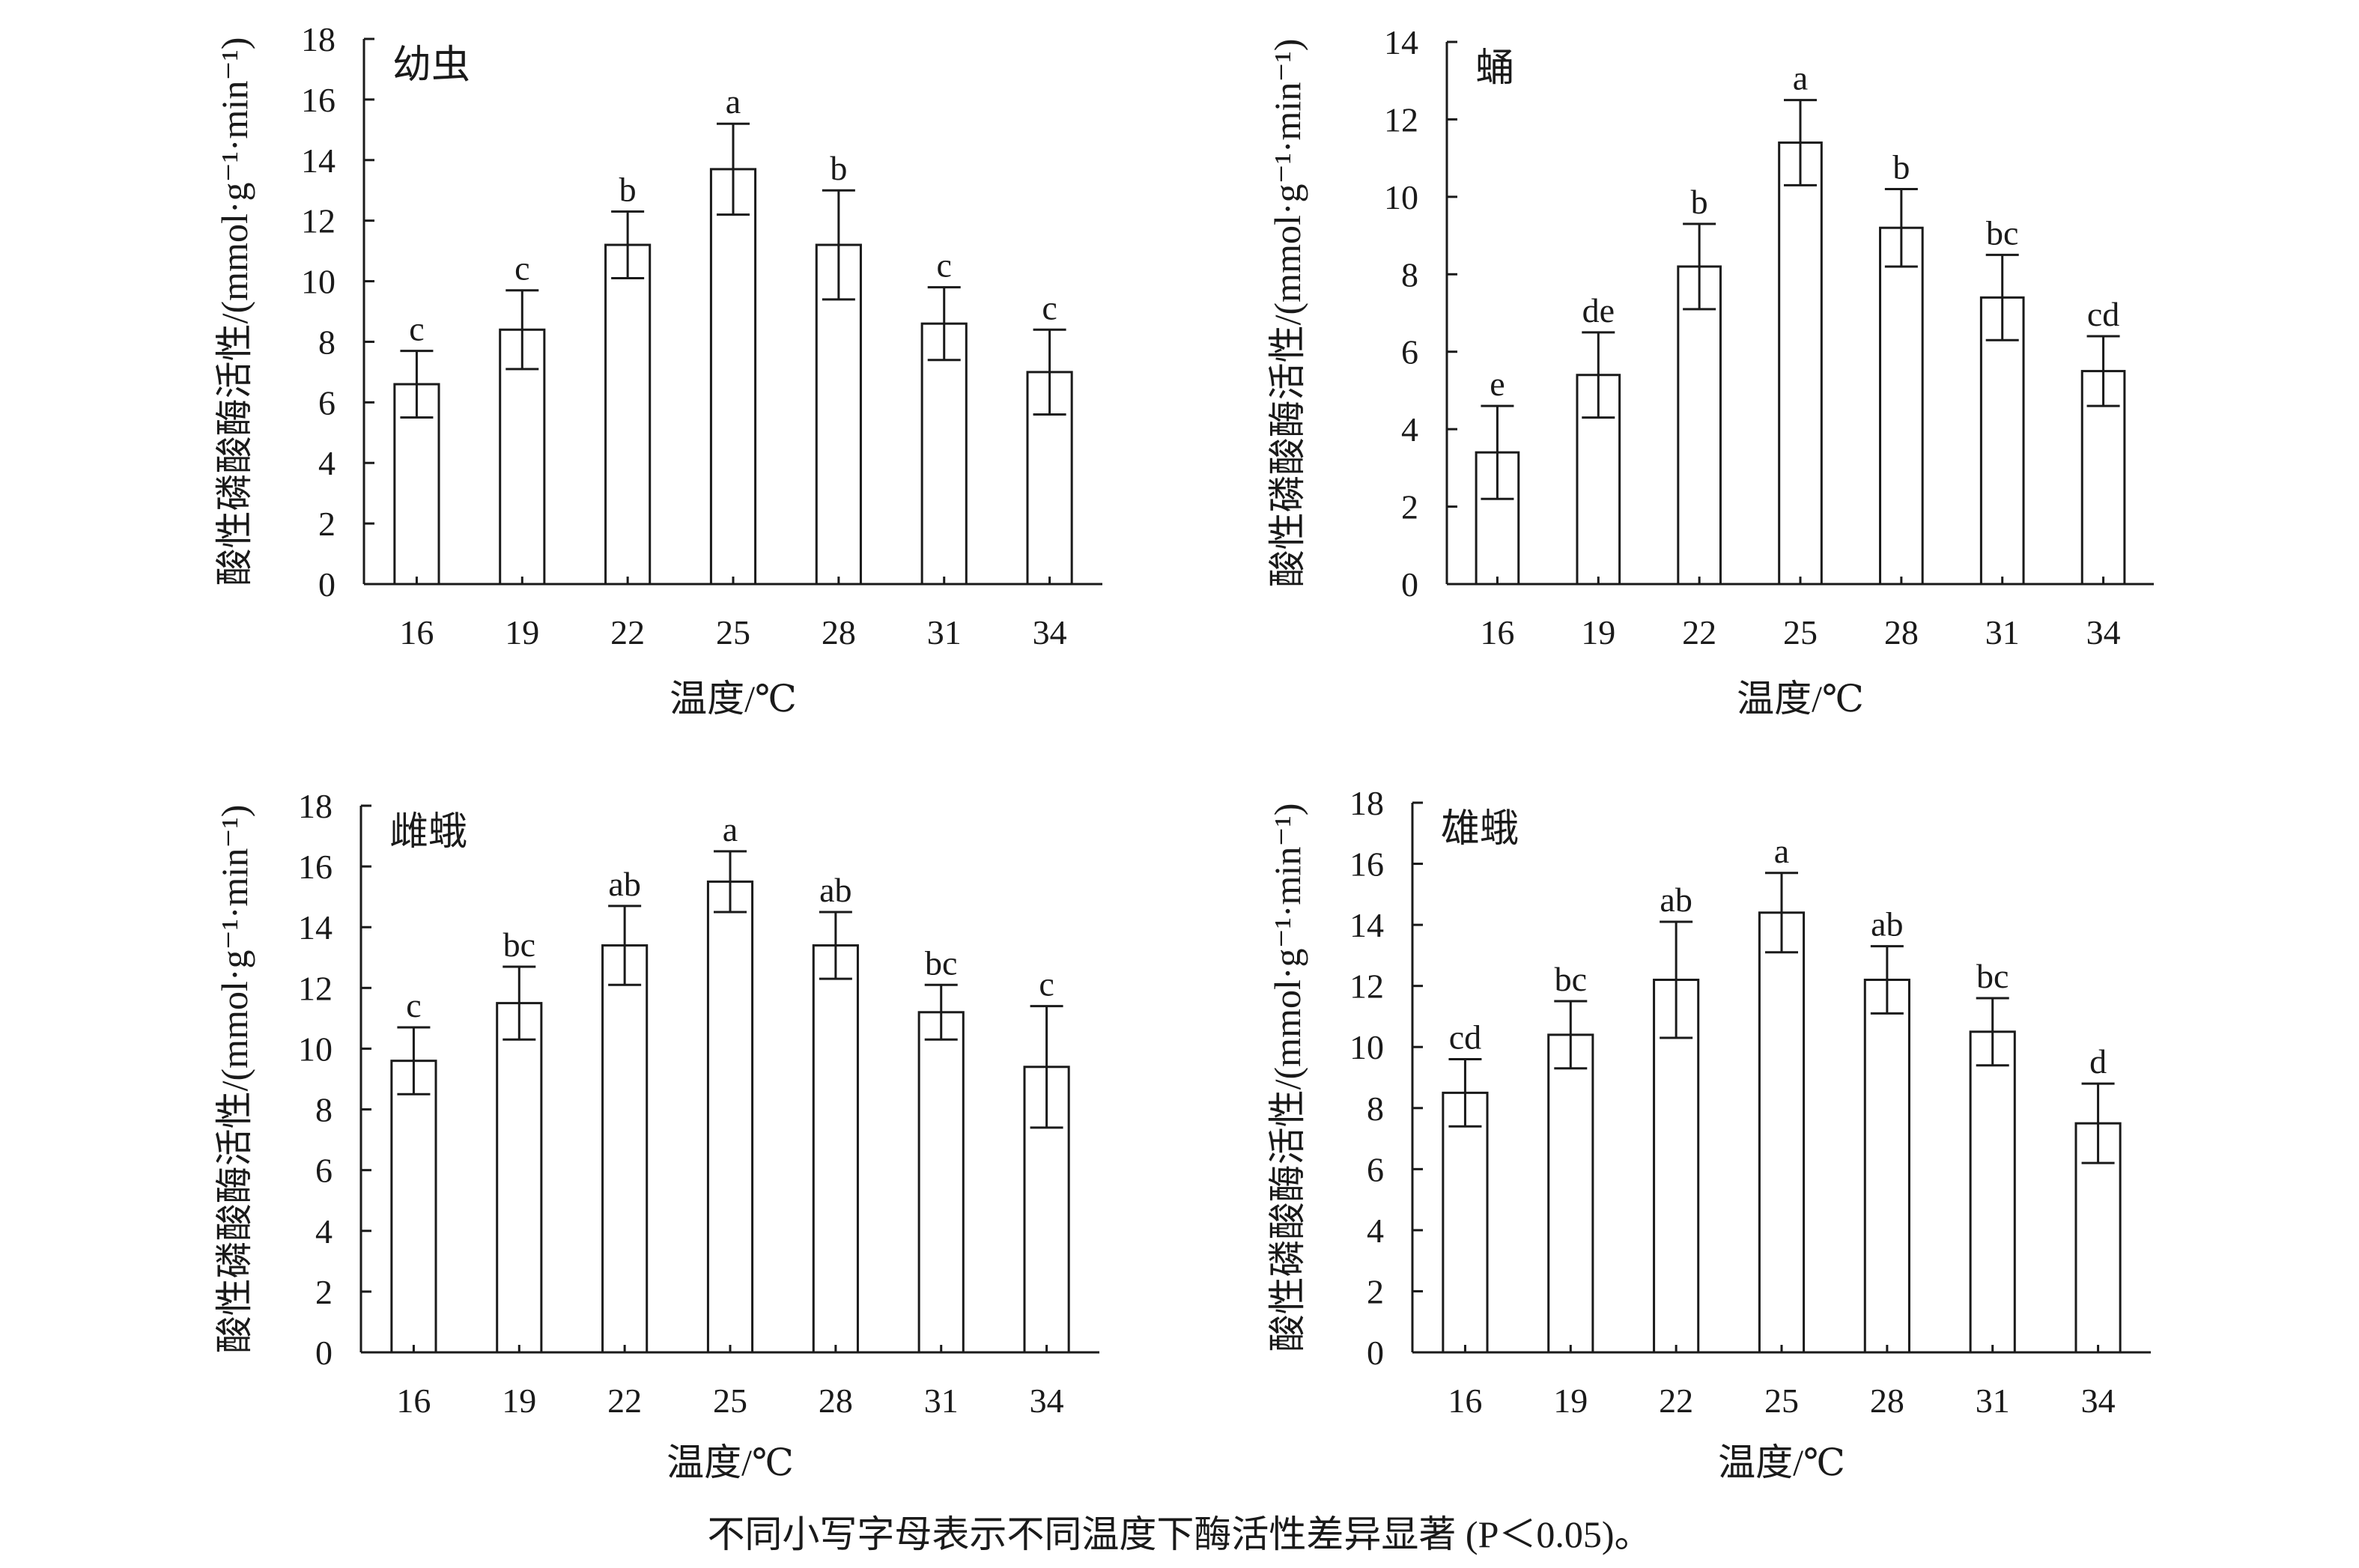 The height and width of the screenshot is (1568, 2359). Describe the element at coordinates (1465, 1037) in the screenshot. I see `significance-label: cd` at that location.